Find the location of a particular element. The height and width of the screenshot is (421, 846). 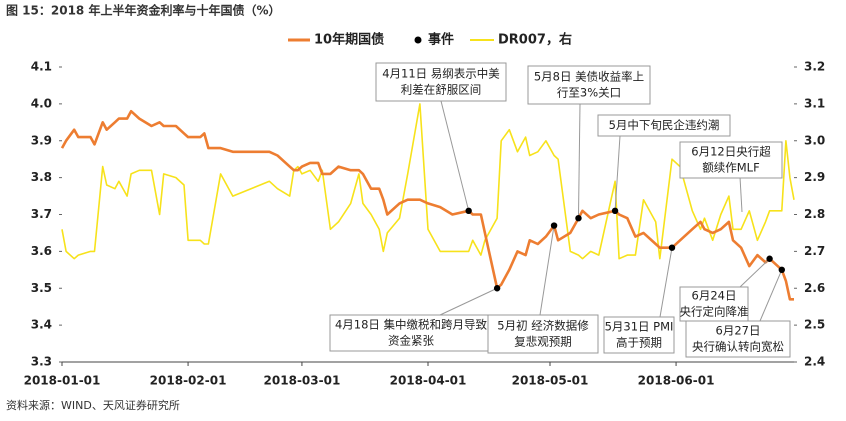

y2-tick-label: 2.7 is located at coordinates (814, 251).